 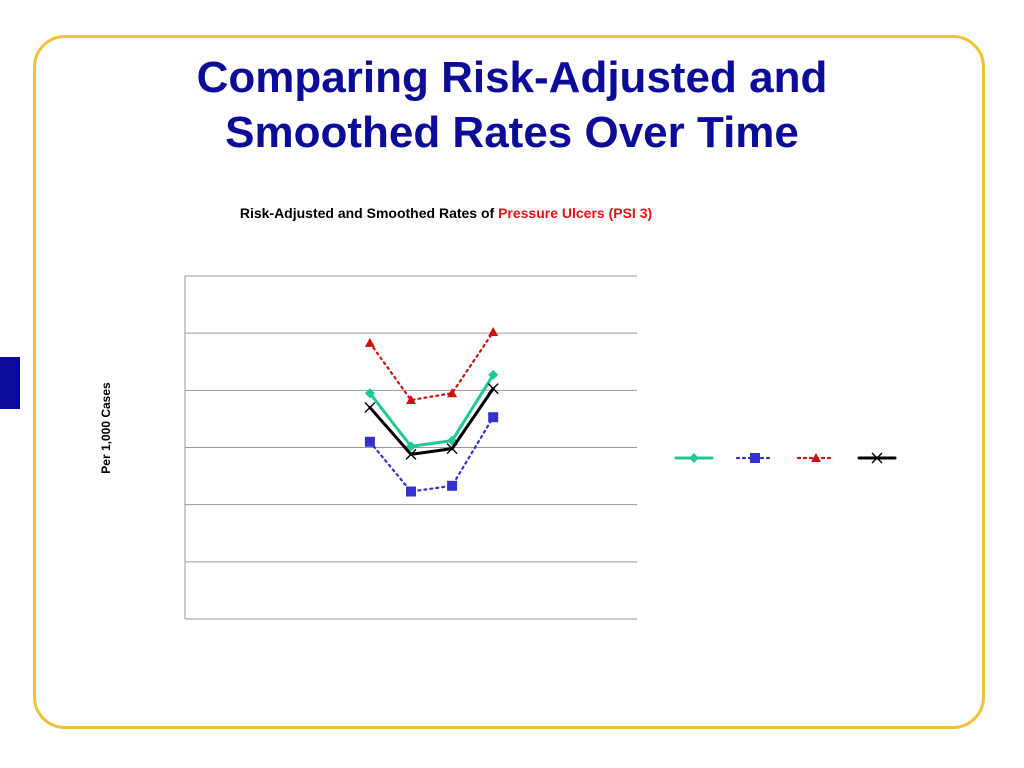 I want to click on series-2-line, so click(x=431, y=454).